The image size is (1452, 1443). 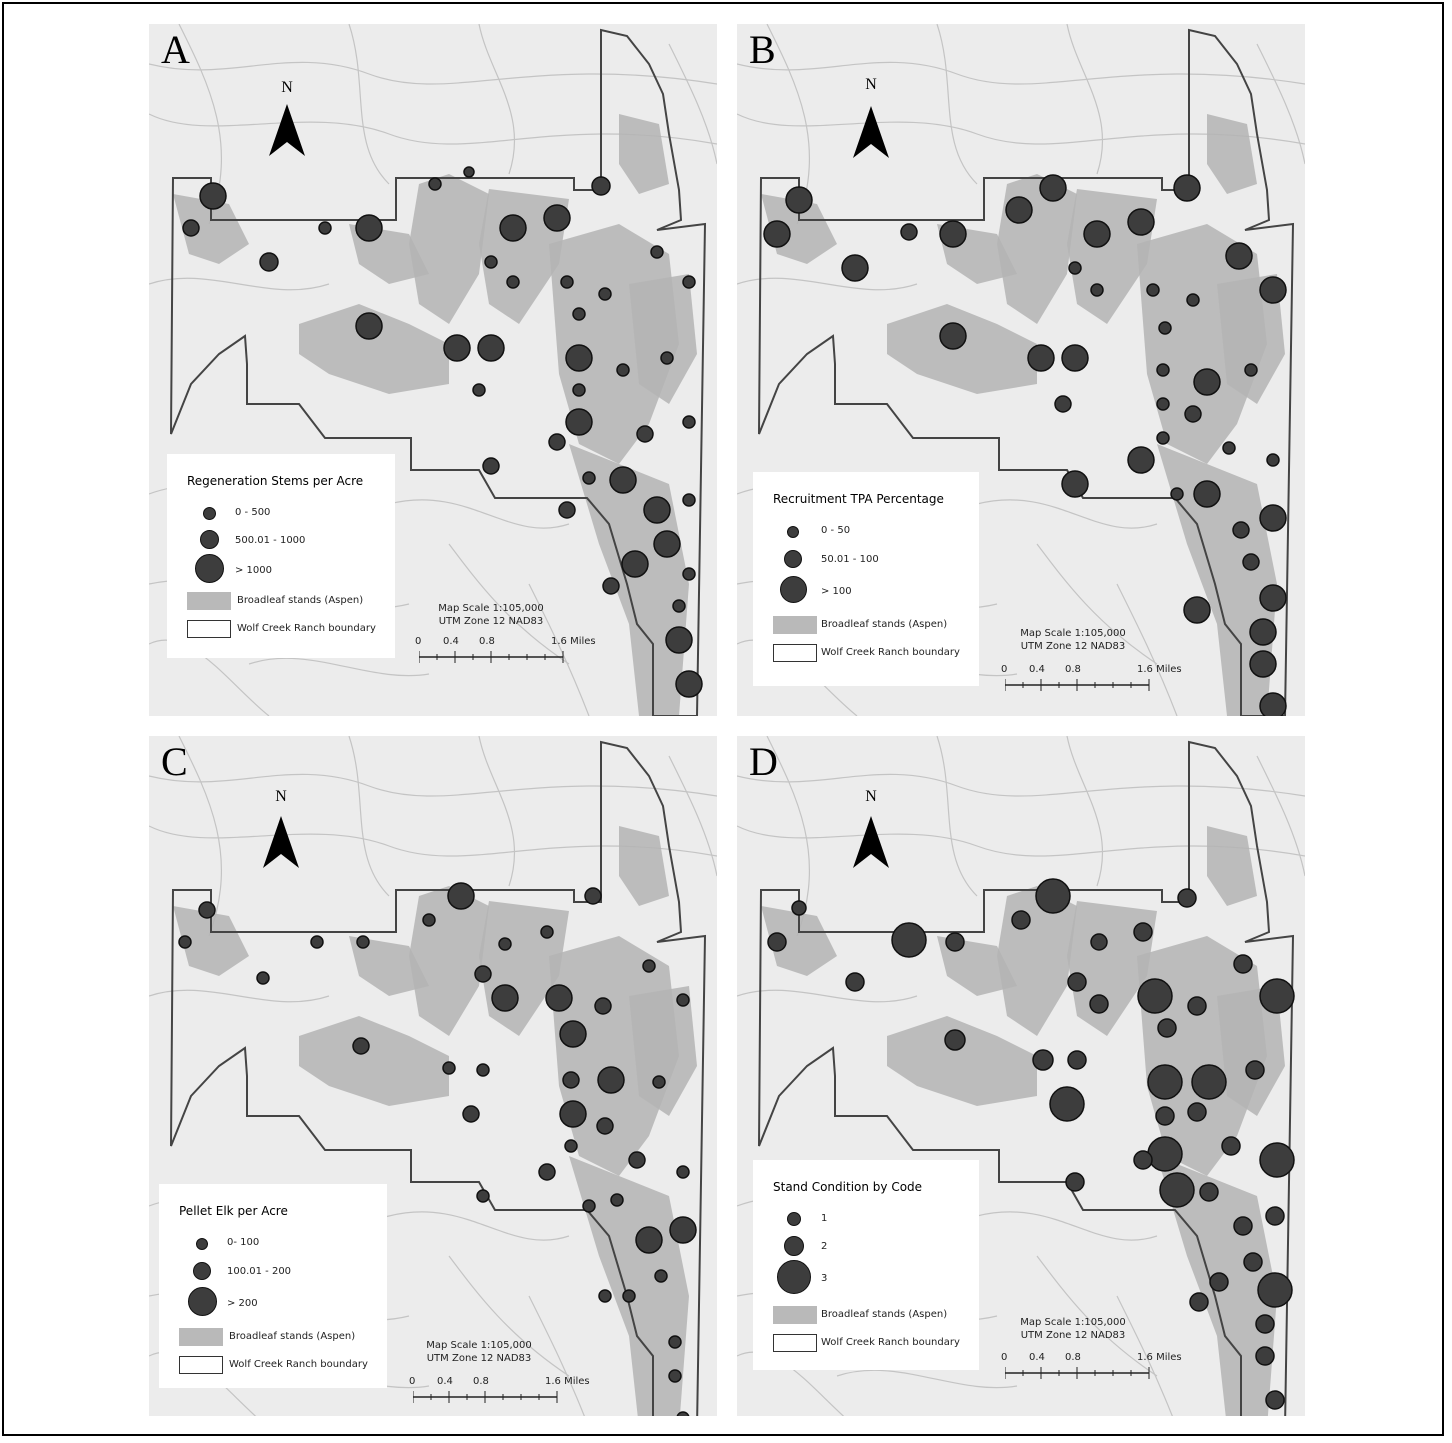 What do you see at coordinates (1073, 640) in the screenshot?
I see `map-scale-text: Map Scale 1:105,000 UTM Zone 12 NAD83` at bounding box center [1073, 640].